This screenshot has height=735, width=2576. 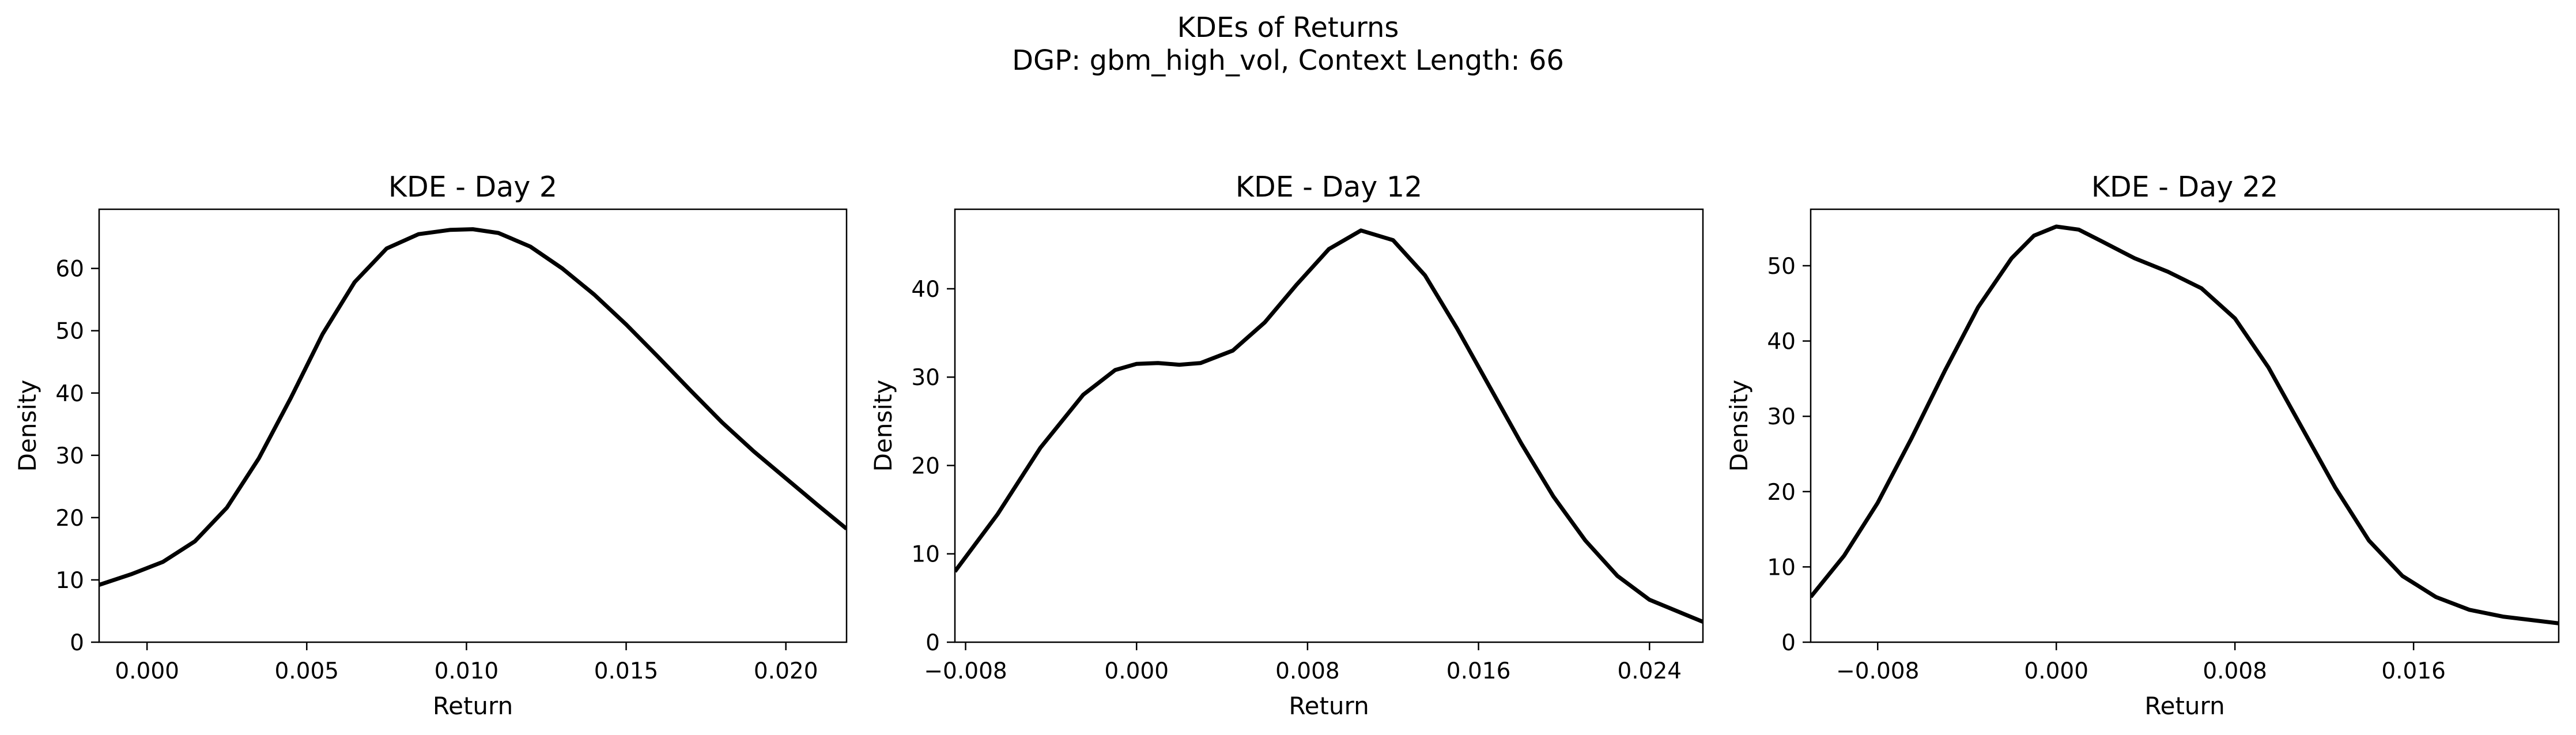 I want to click on x-tick-label: 0.015, so click(x=626, y=671).